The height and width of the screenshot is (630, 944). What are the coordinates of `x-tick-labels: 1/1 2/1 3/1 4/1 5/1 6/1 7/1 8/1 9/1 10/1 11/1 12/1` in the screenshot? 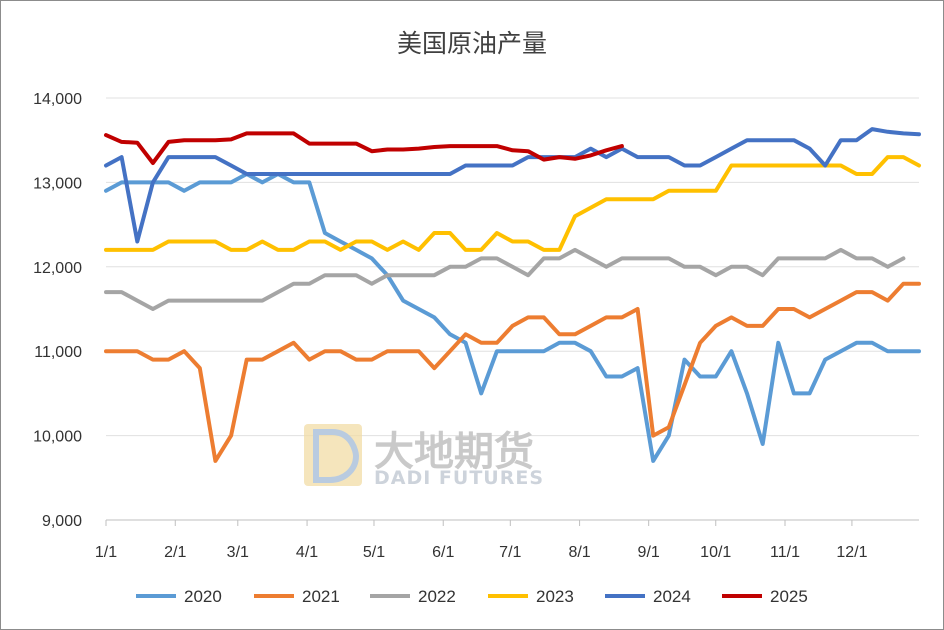 It's located at (481, 552).